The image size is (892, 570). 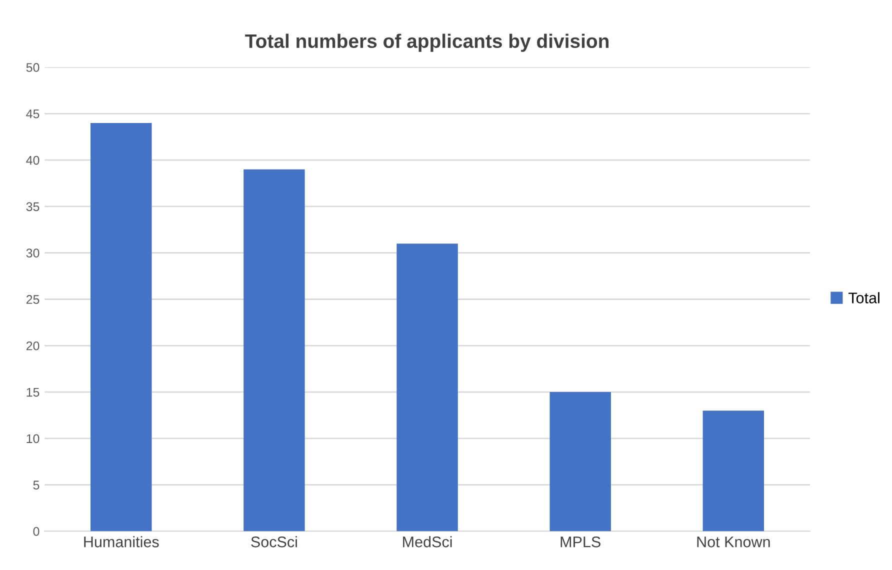 What do you see at coordinates (33, 114) in the screenshot?
I see `y-tick-label: 45` at bounding box center [33, 114].